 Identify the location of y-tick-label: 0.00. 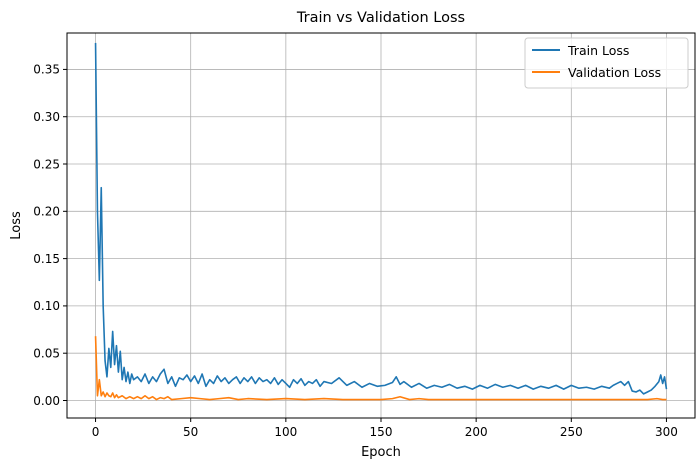
(46, 401).